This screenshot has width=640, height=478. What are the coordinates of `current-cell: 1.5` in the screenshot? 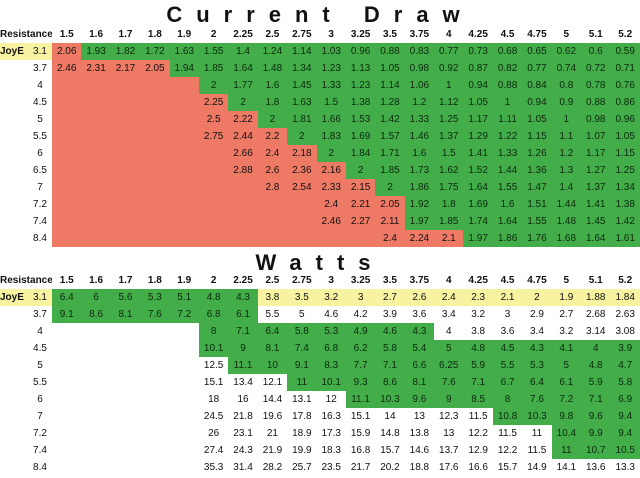 It's located at (449, 153).